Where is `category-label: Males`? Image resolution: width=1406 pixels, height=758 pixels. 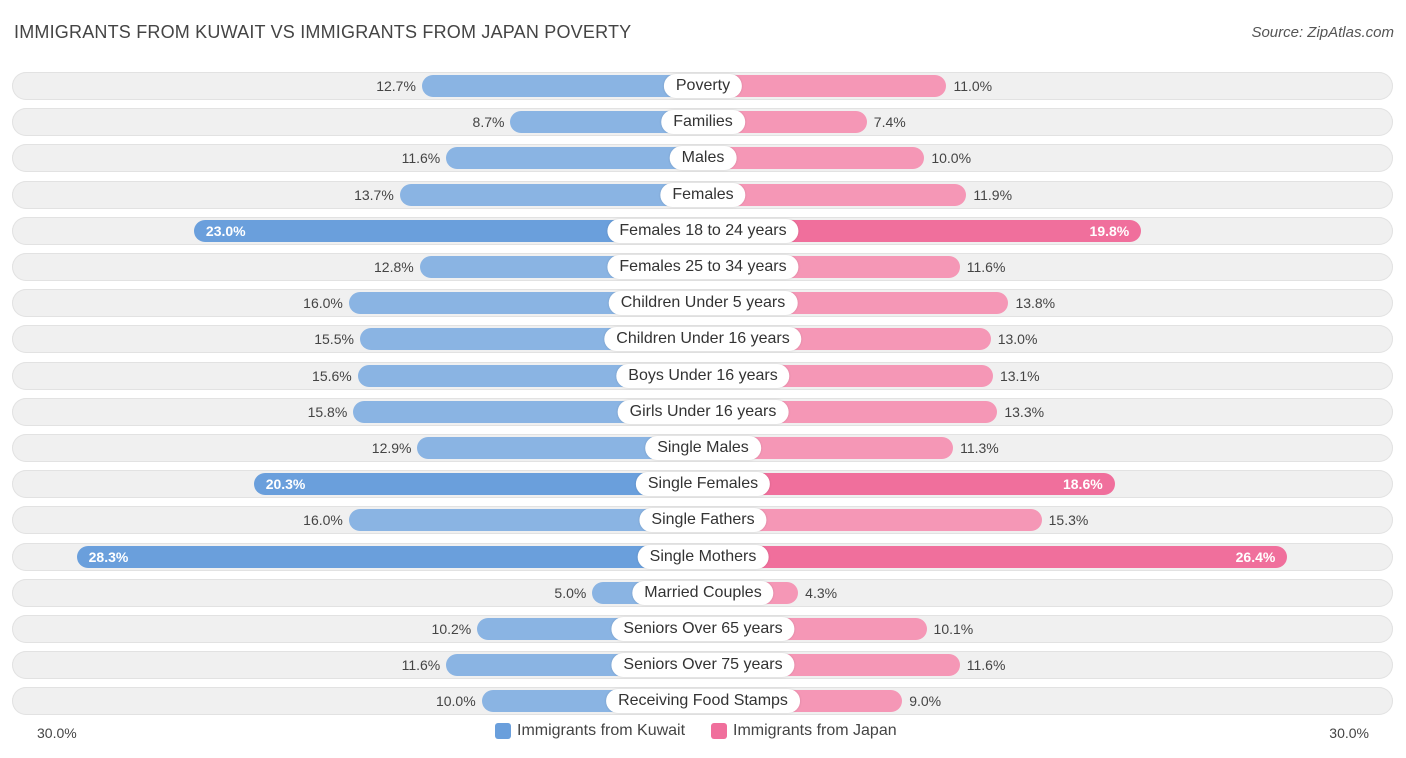 category-label: Males is located at coordinates (703, 158).